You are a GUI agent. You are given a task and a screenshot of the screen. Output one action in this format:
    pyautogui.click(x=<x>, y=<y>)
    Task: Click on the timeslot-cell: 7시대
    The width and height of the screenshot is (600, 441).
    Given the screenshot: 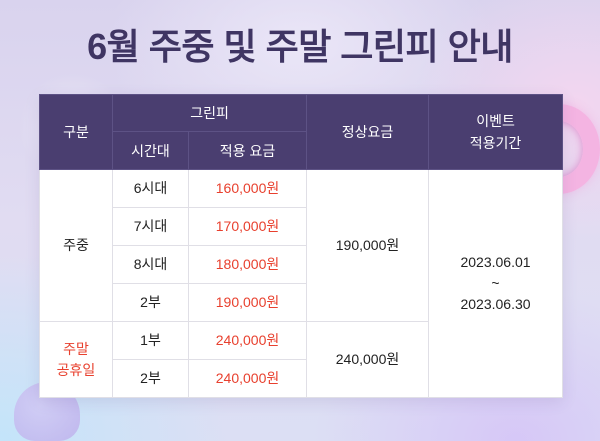 What is the action you would take?
    pyautogui.click(x=150, y=226)
    